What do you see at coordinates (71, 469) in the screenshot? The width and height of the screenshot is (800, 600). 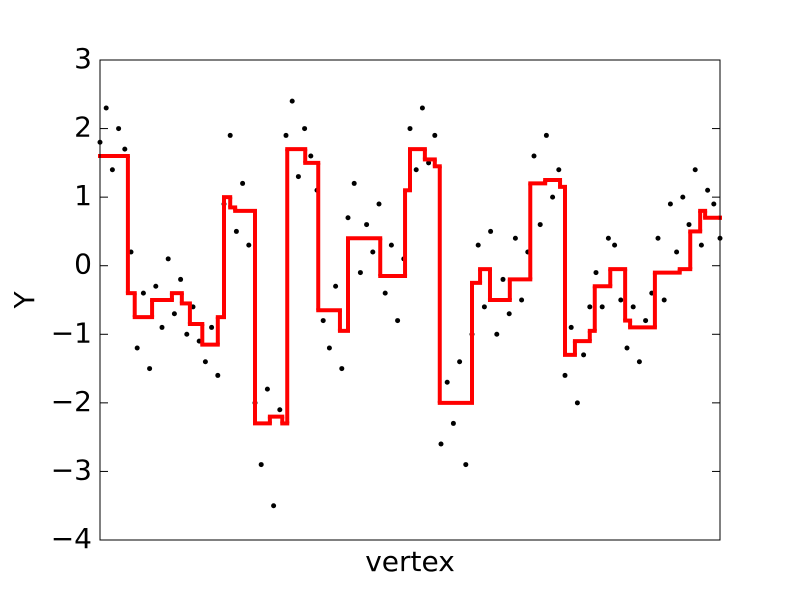 I see `y-tick-label: −3` at bounding box center [71, 469].